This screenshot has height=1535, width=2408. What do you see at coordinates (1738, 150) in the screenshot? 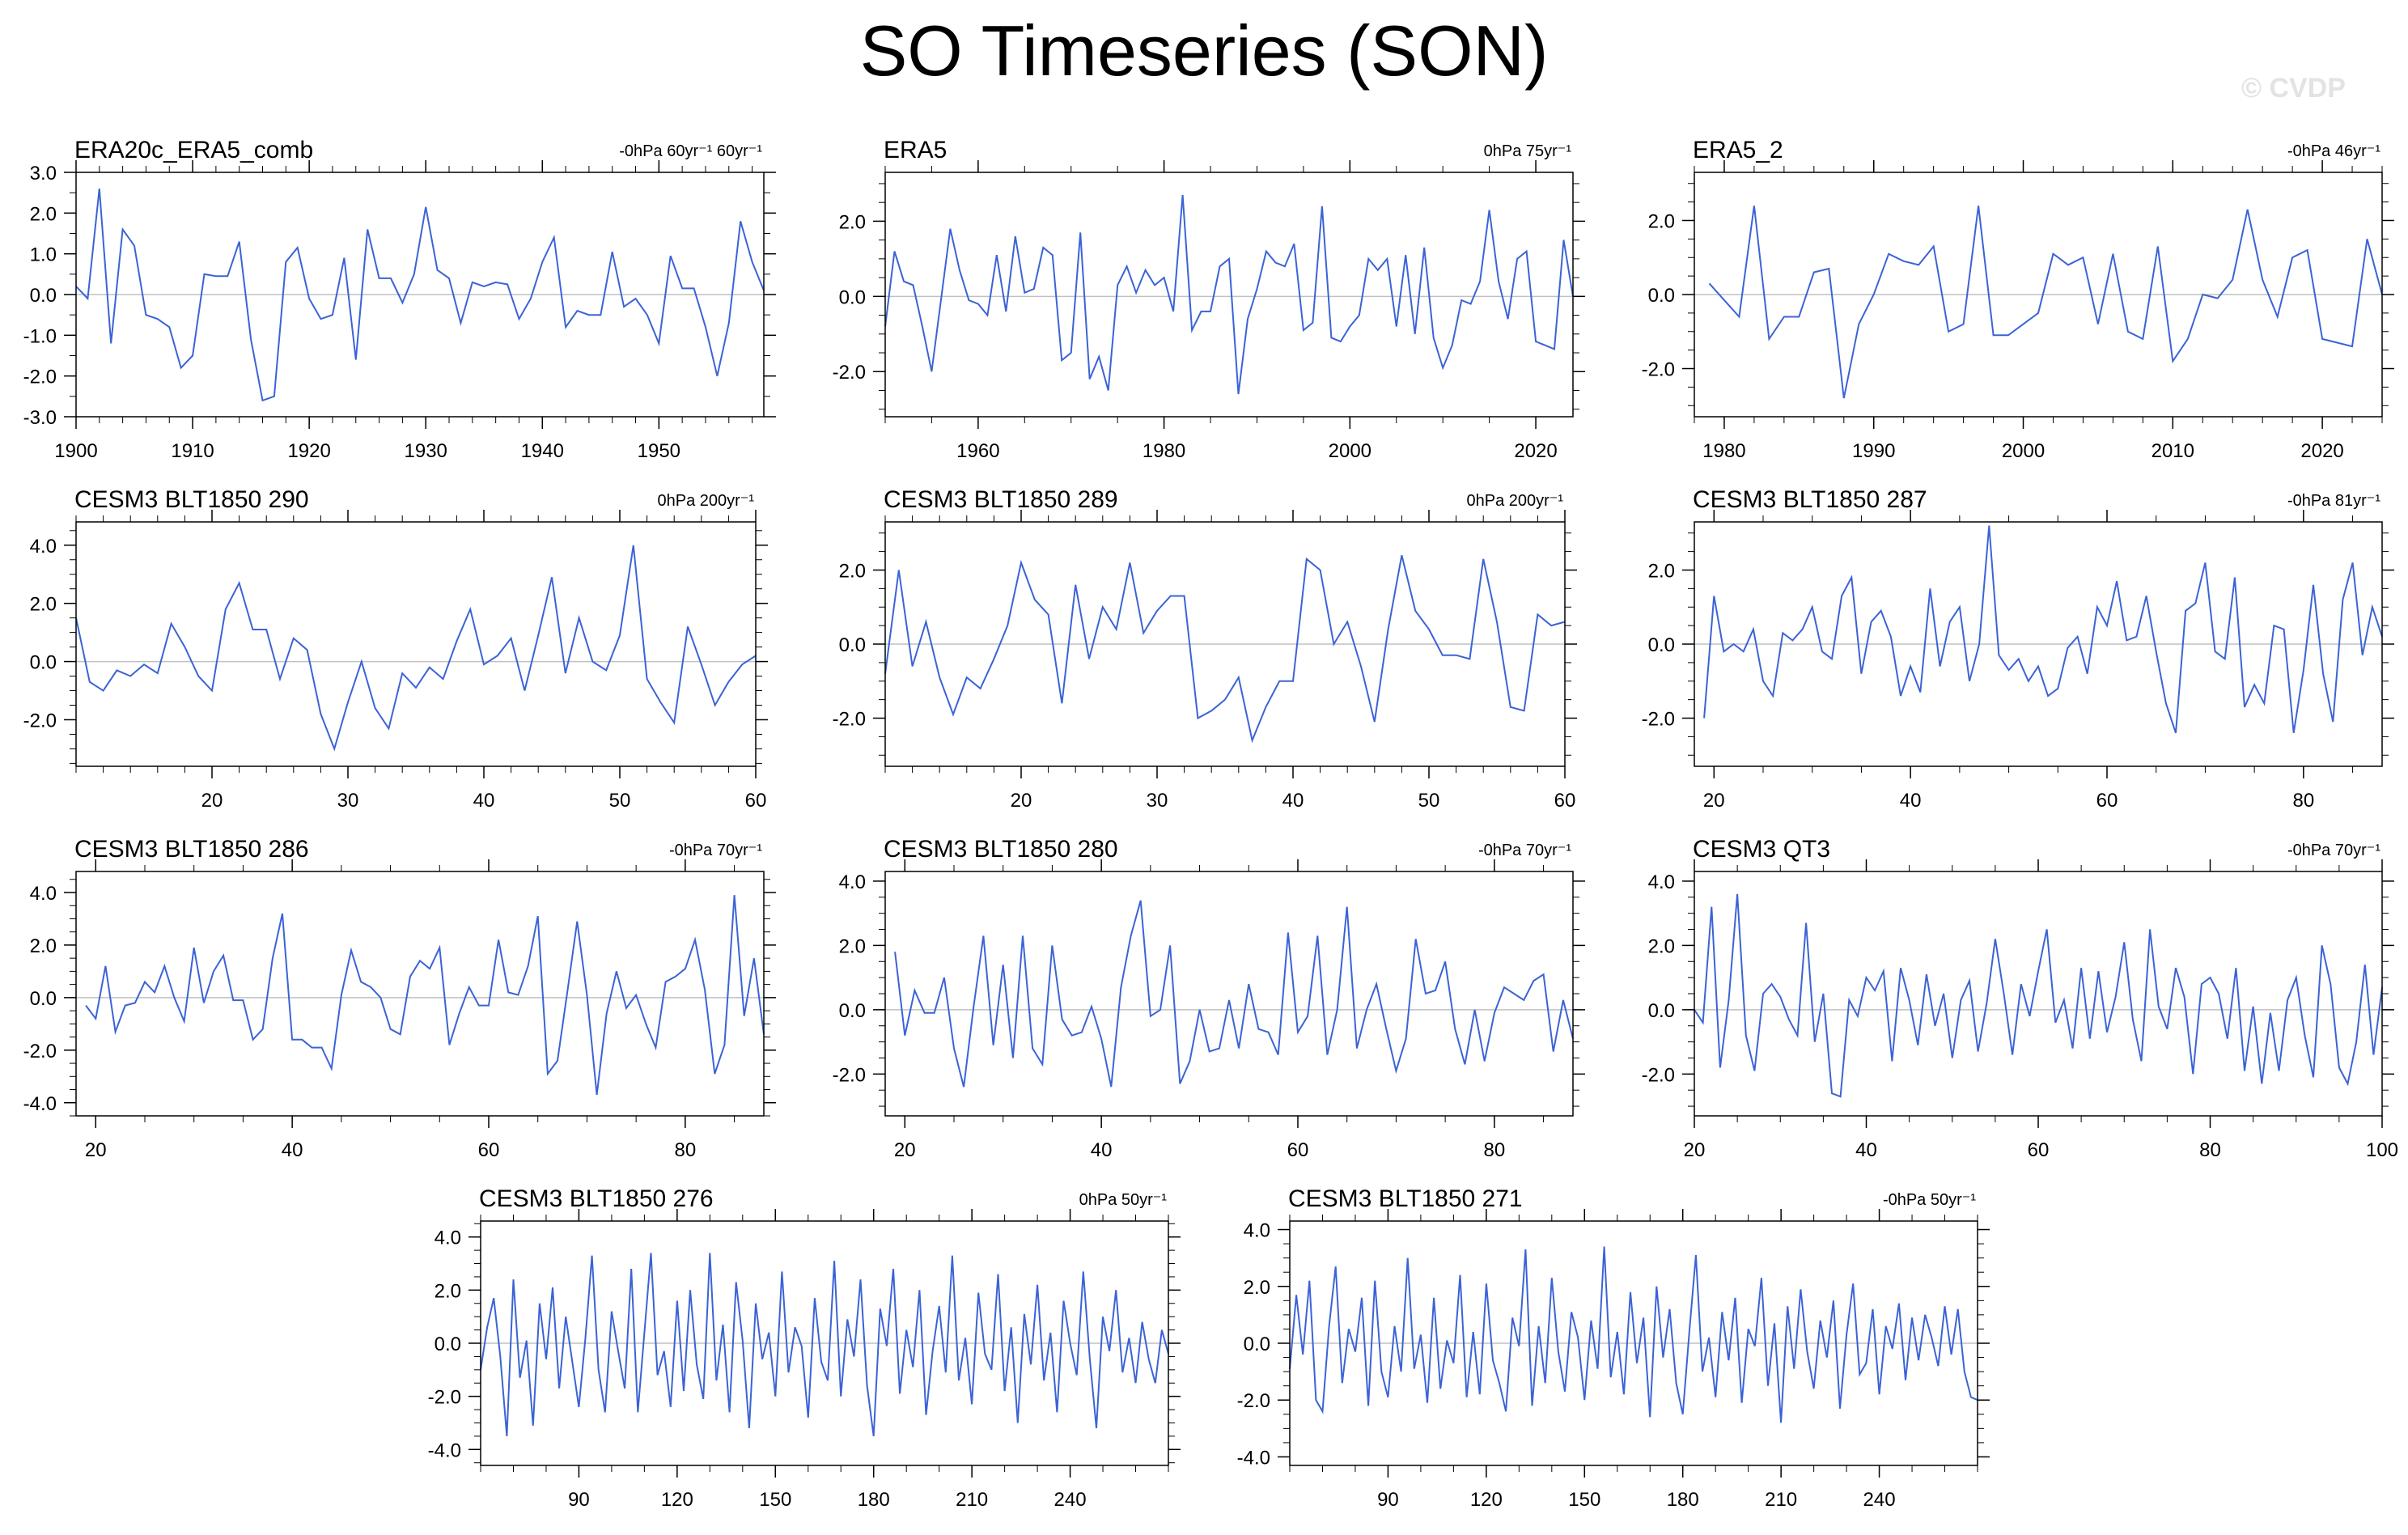
I see `panel-title: ERA5_2` at bounding box center [1738, 150].